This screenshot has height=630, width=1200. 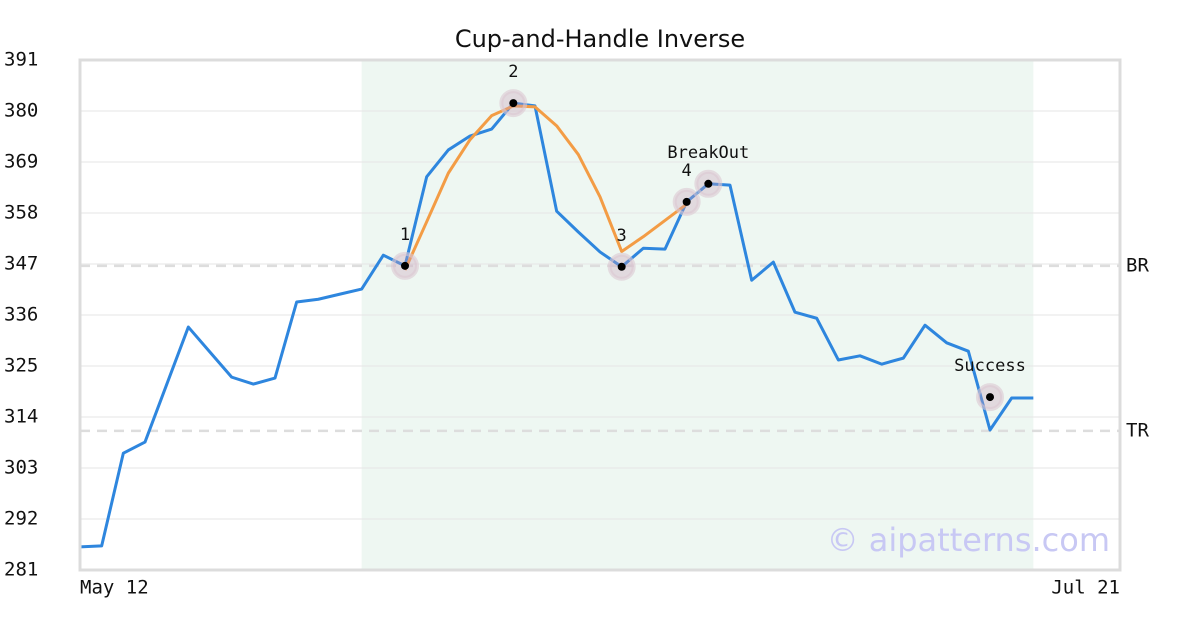 What do you see at coordinates (600, 39) in the screenshot?
I see `chart-title: Cup-and-Handle Inverse` at bounding box center [600, 39].